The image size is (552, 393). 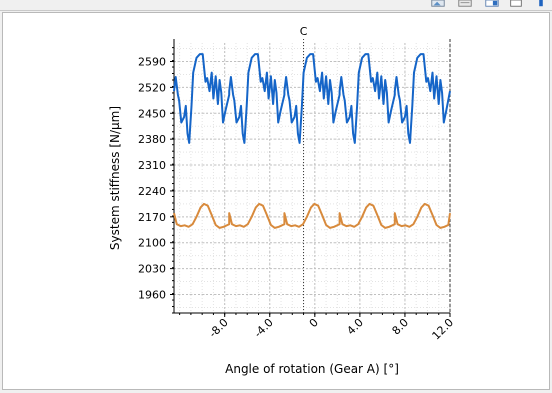 I want to click on y-tick-label: 2170, so click(x=152, y=217).